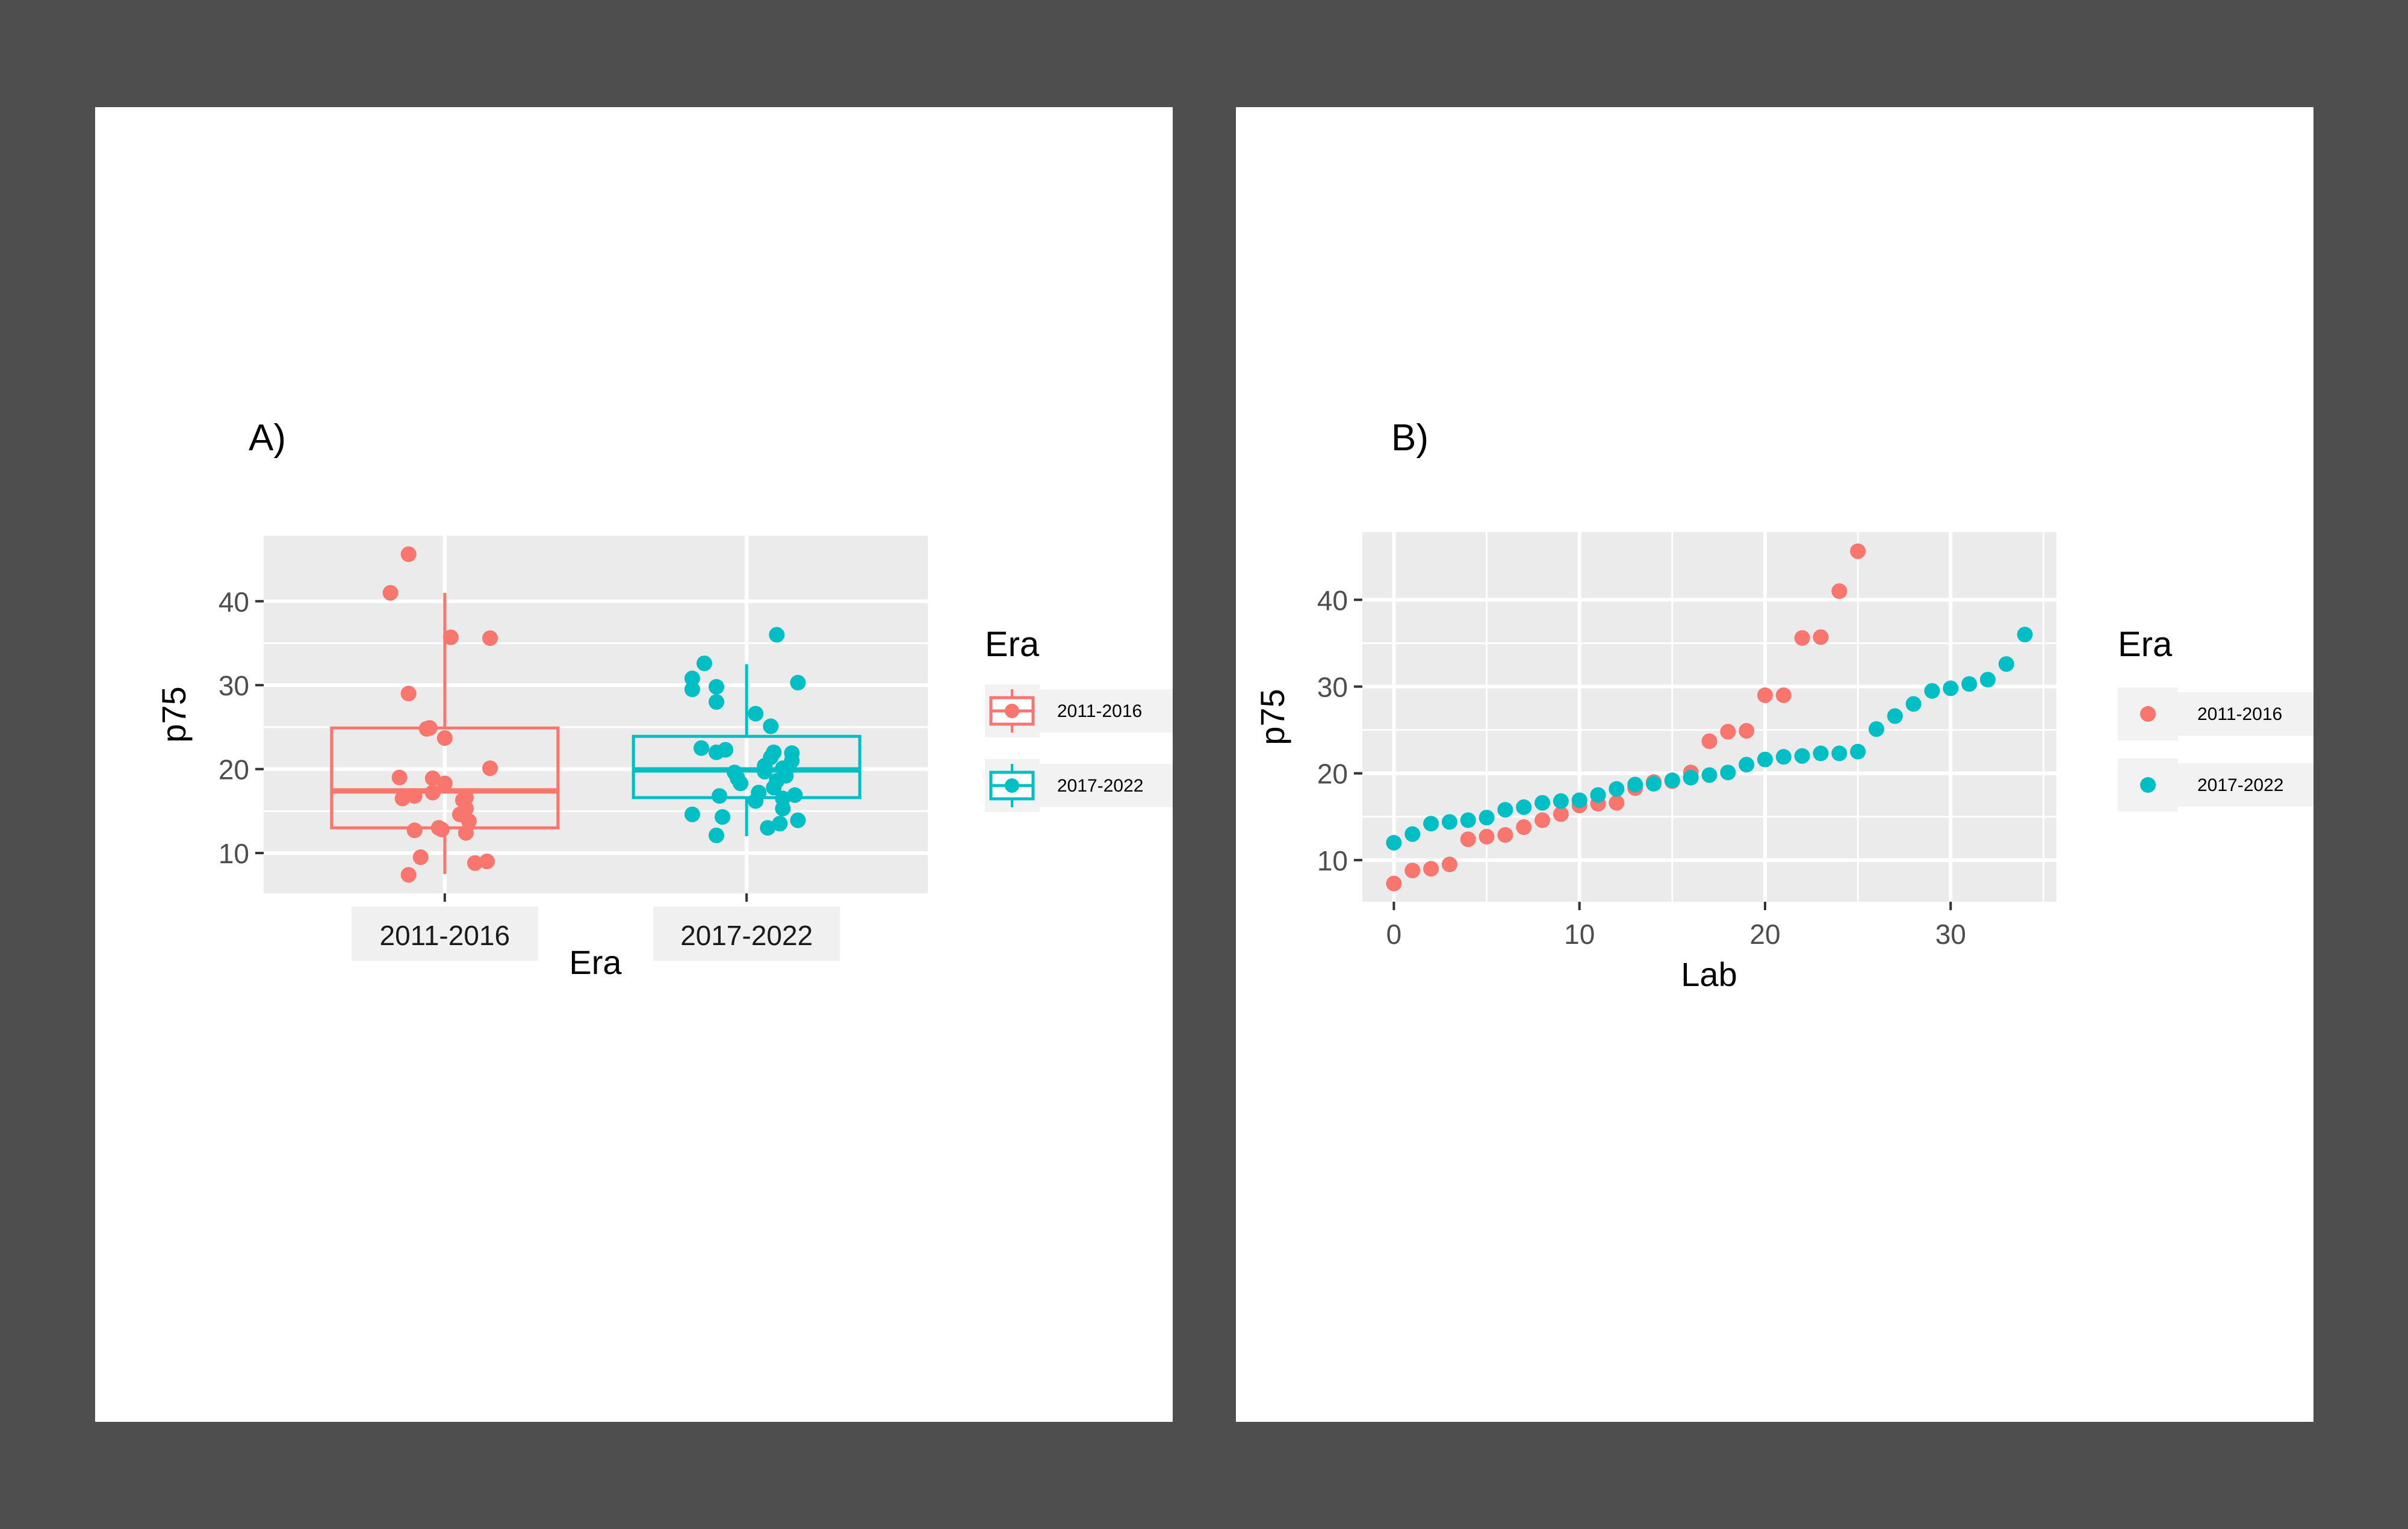 The image size is (2408, 1529). I want to click on legend-title-b: Era, so click(2145, 644).